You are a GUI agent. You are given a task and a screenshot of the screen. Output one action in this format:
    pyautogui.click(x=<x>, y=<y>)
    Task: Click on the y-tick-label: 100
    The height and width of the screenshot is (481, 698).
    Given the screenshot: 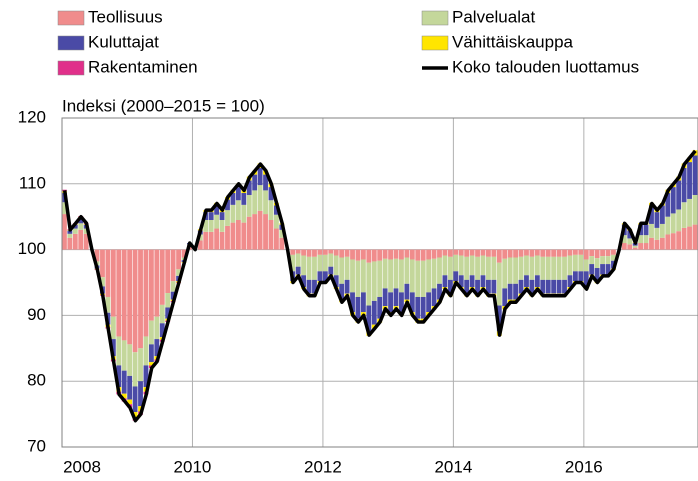 What is the action you would take?
    pyautogui.click(x=32, y=248)
    